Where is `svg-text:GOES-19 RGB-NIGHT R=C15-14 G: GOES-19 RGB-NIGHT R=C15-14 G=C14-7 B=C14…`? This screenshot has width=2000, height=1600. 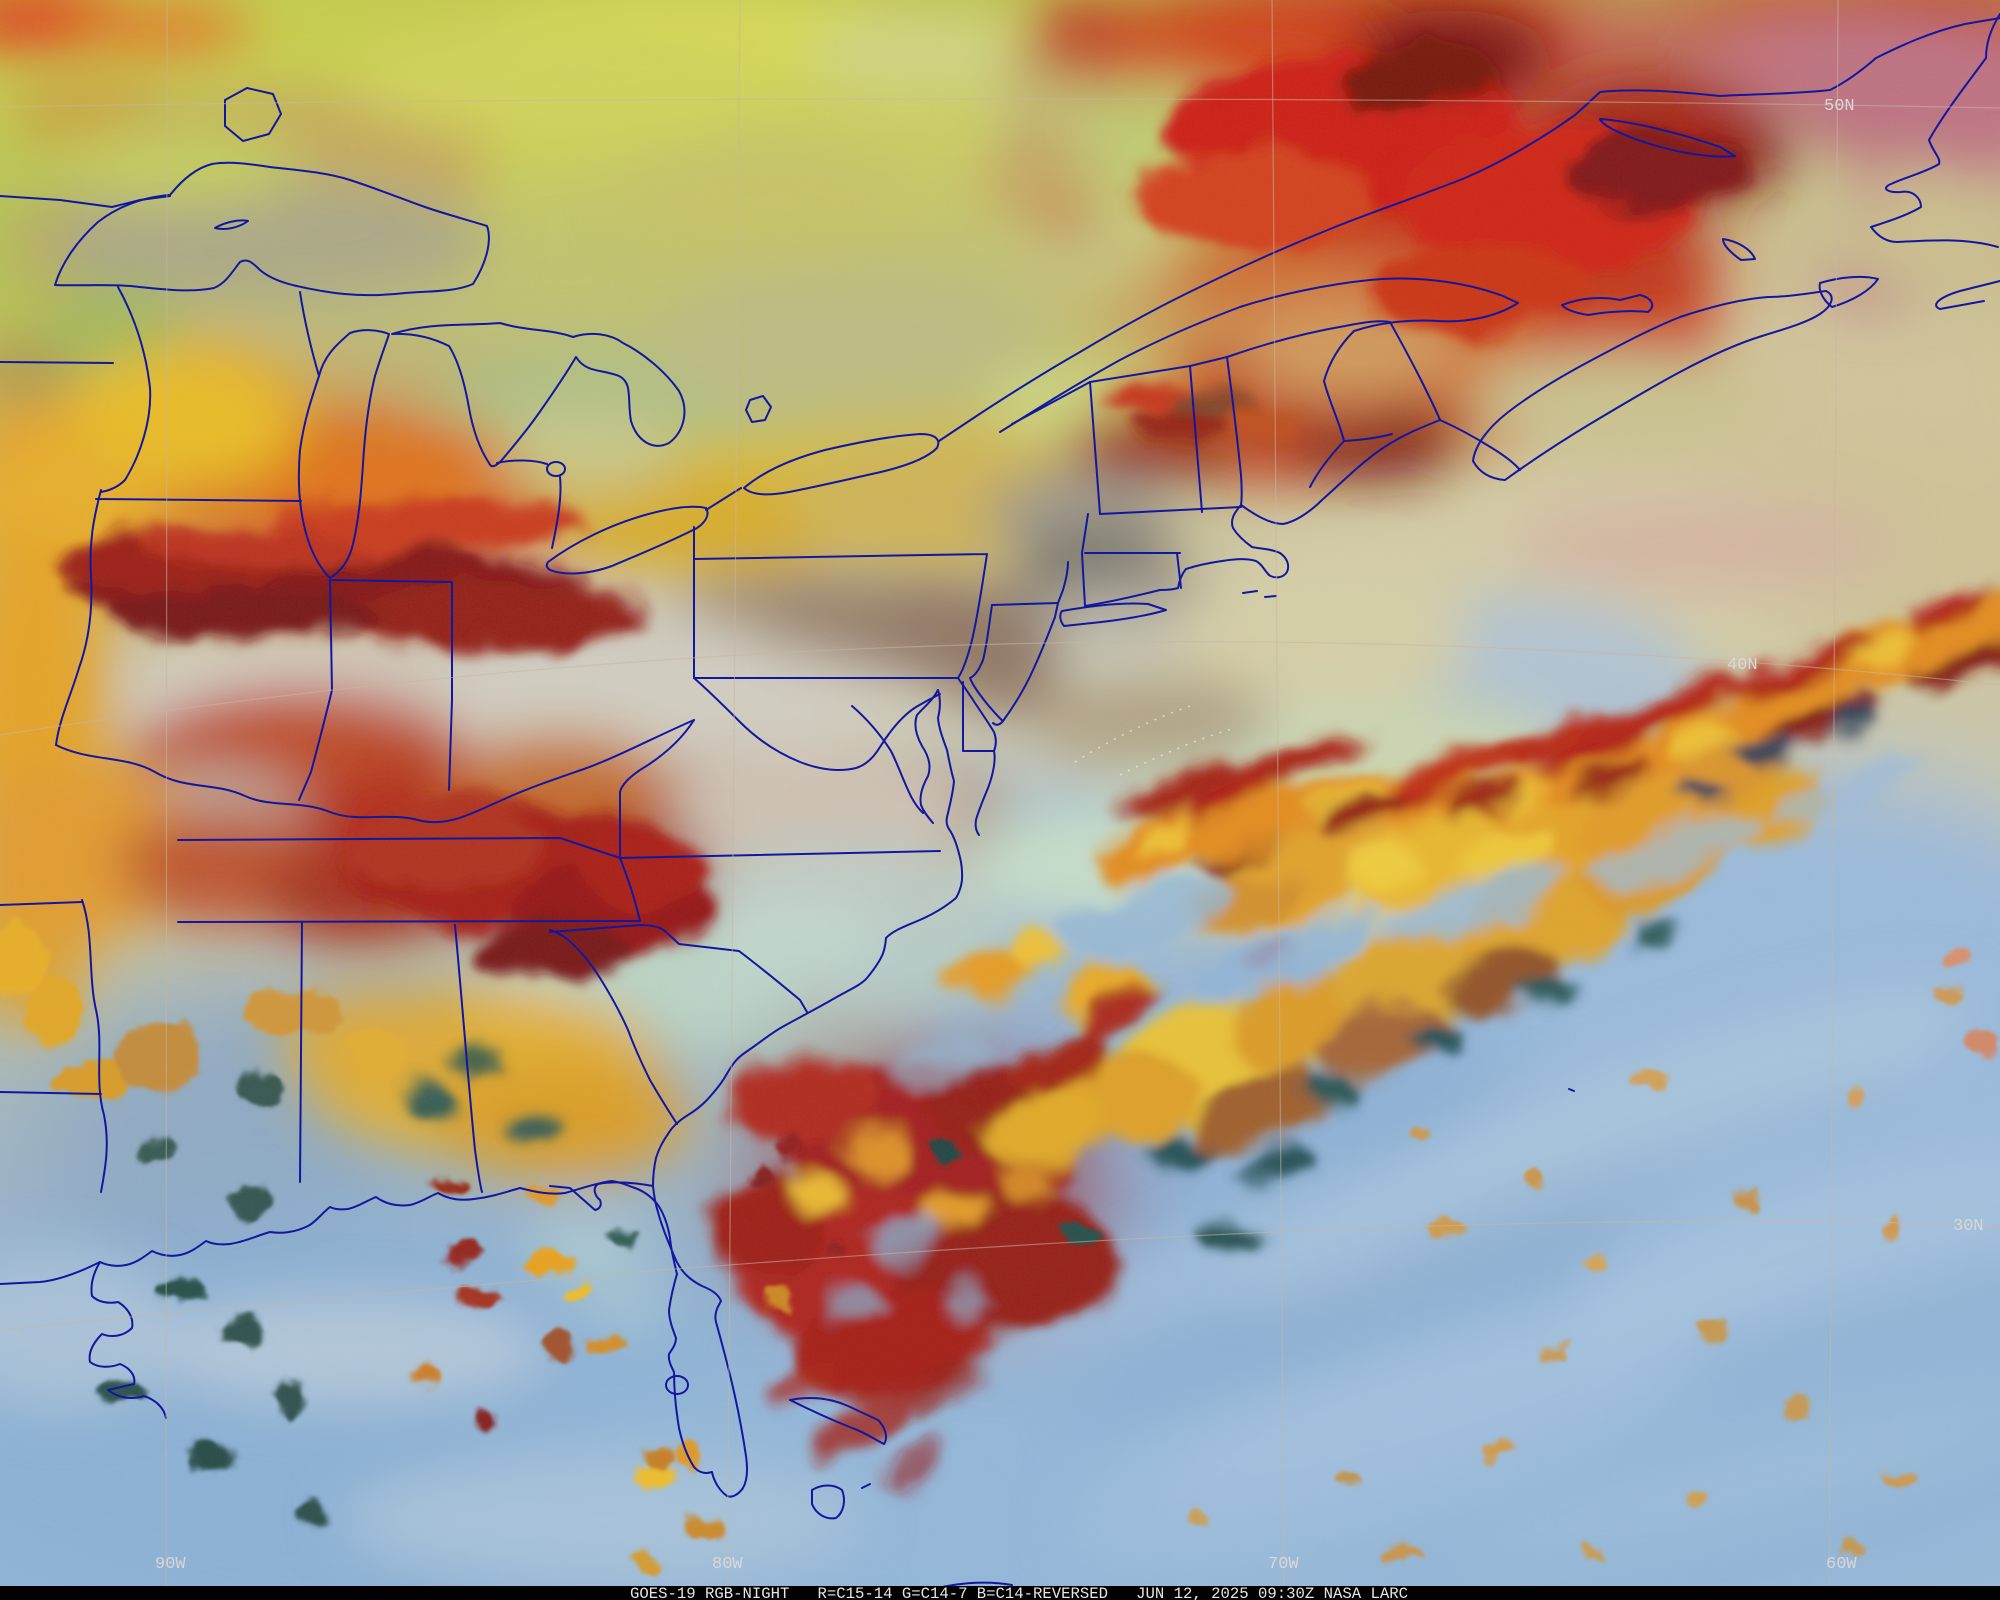 svg-text:GOES-19 RGB-NIGHT R=C15-14 G: GOES-19 RGB-NIGHT R=C15-14 G=C14-7 B=C14… is located at coordinates (1019, 1592).